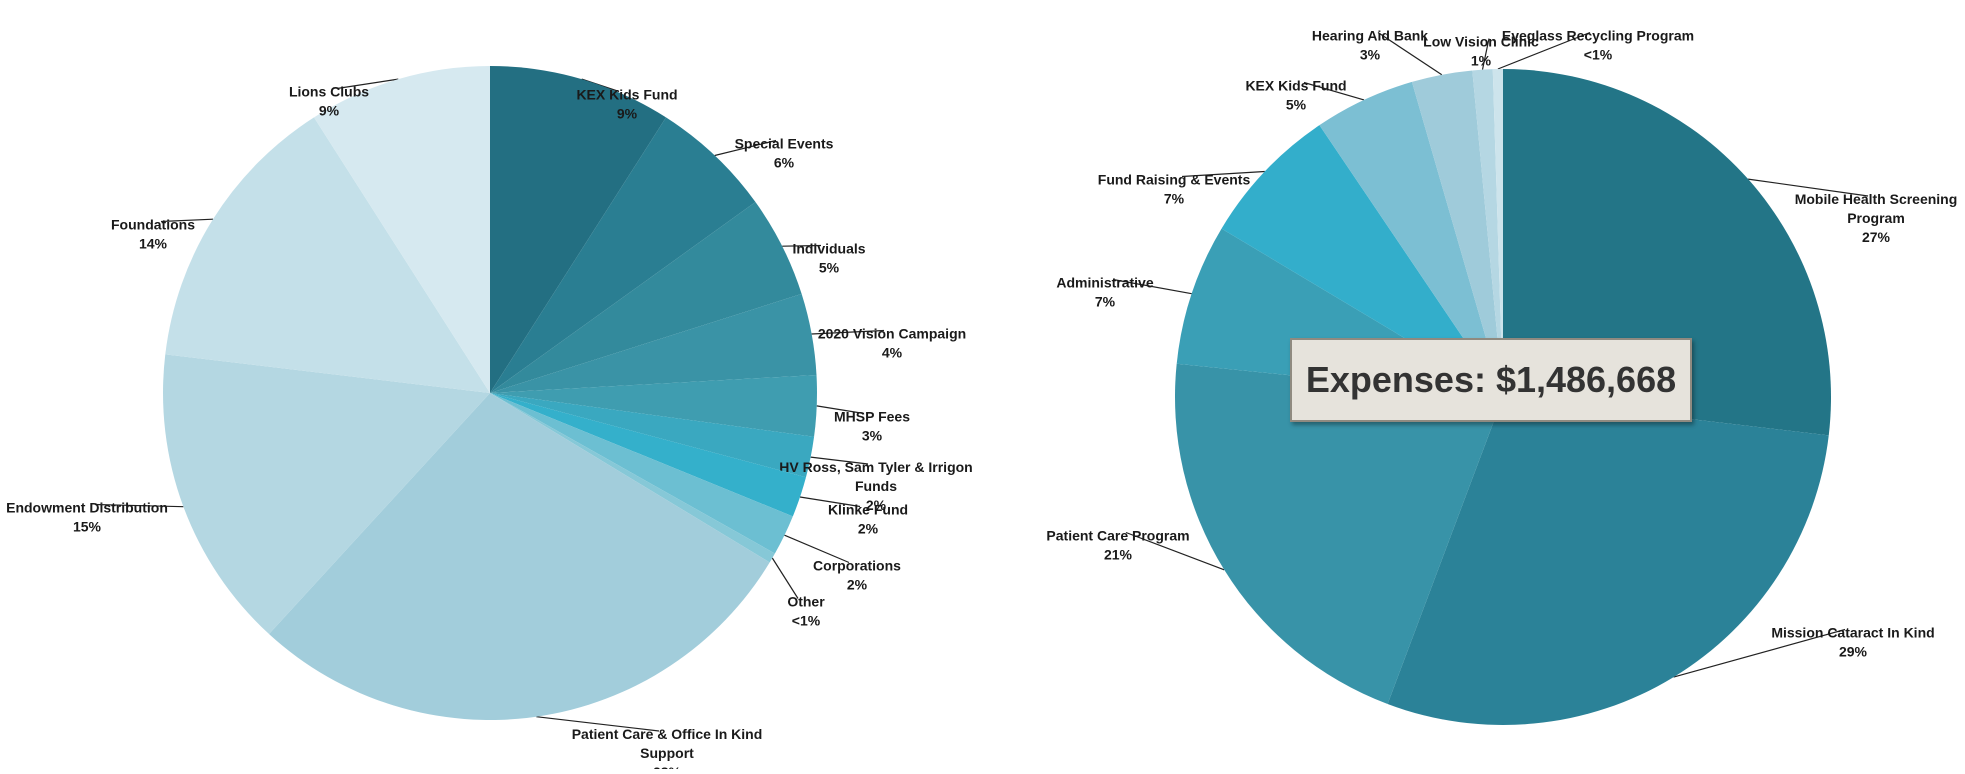 The image size is (1965, 774). What do you see at coordinates (1295, 95) in the screenshot?
I see `slice-label-kex-kids-fund: KEX Kids Fund 5%` at bounding box center [1295, 95].